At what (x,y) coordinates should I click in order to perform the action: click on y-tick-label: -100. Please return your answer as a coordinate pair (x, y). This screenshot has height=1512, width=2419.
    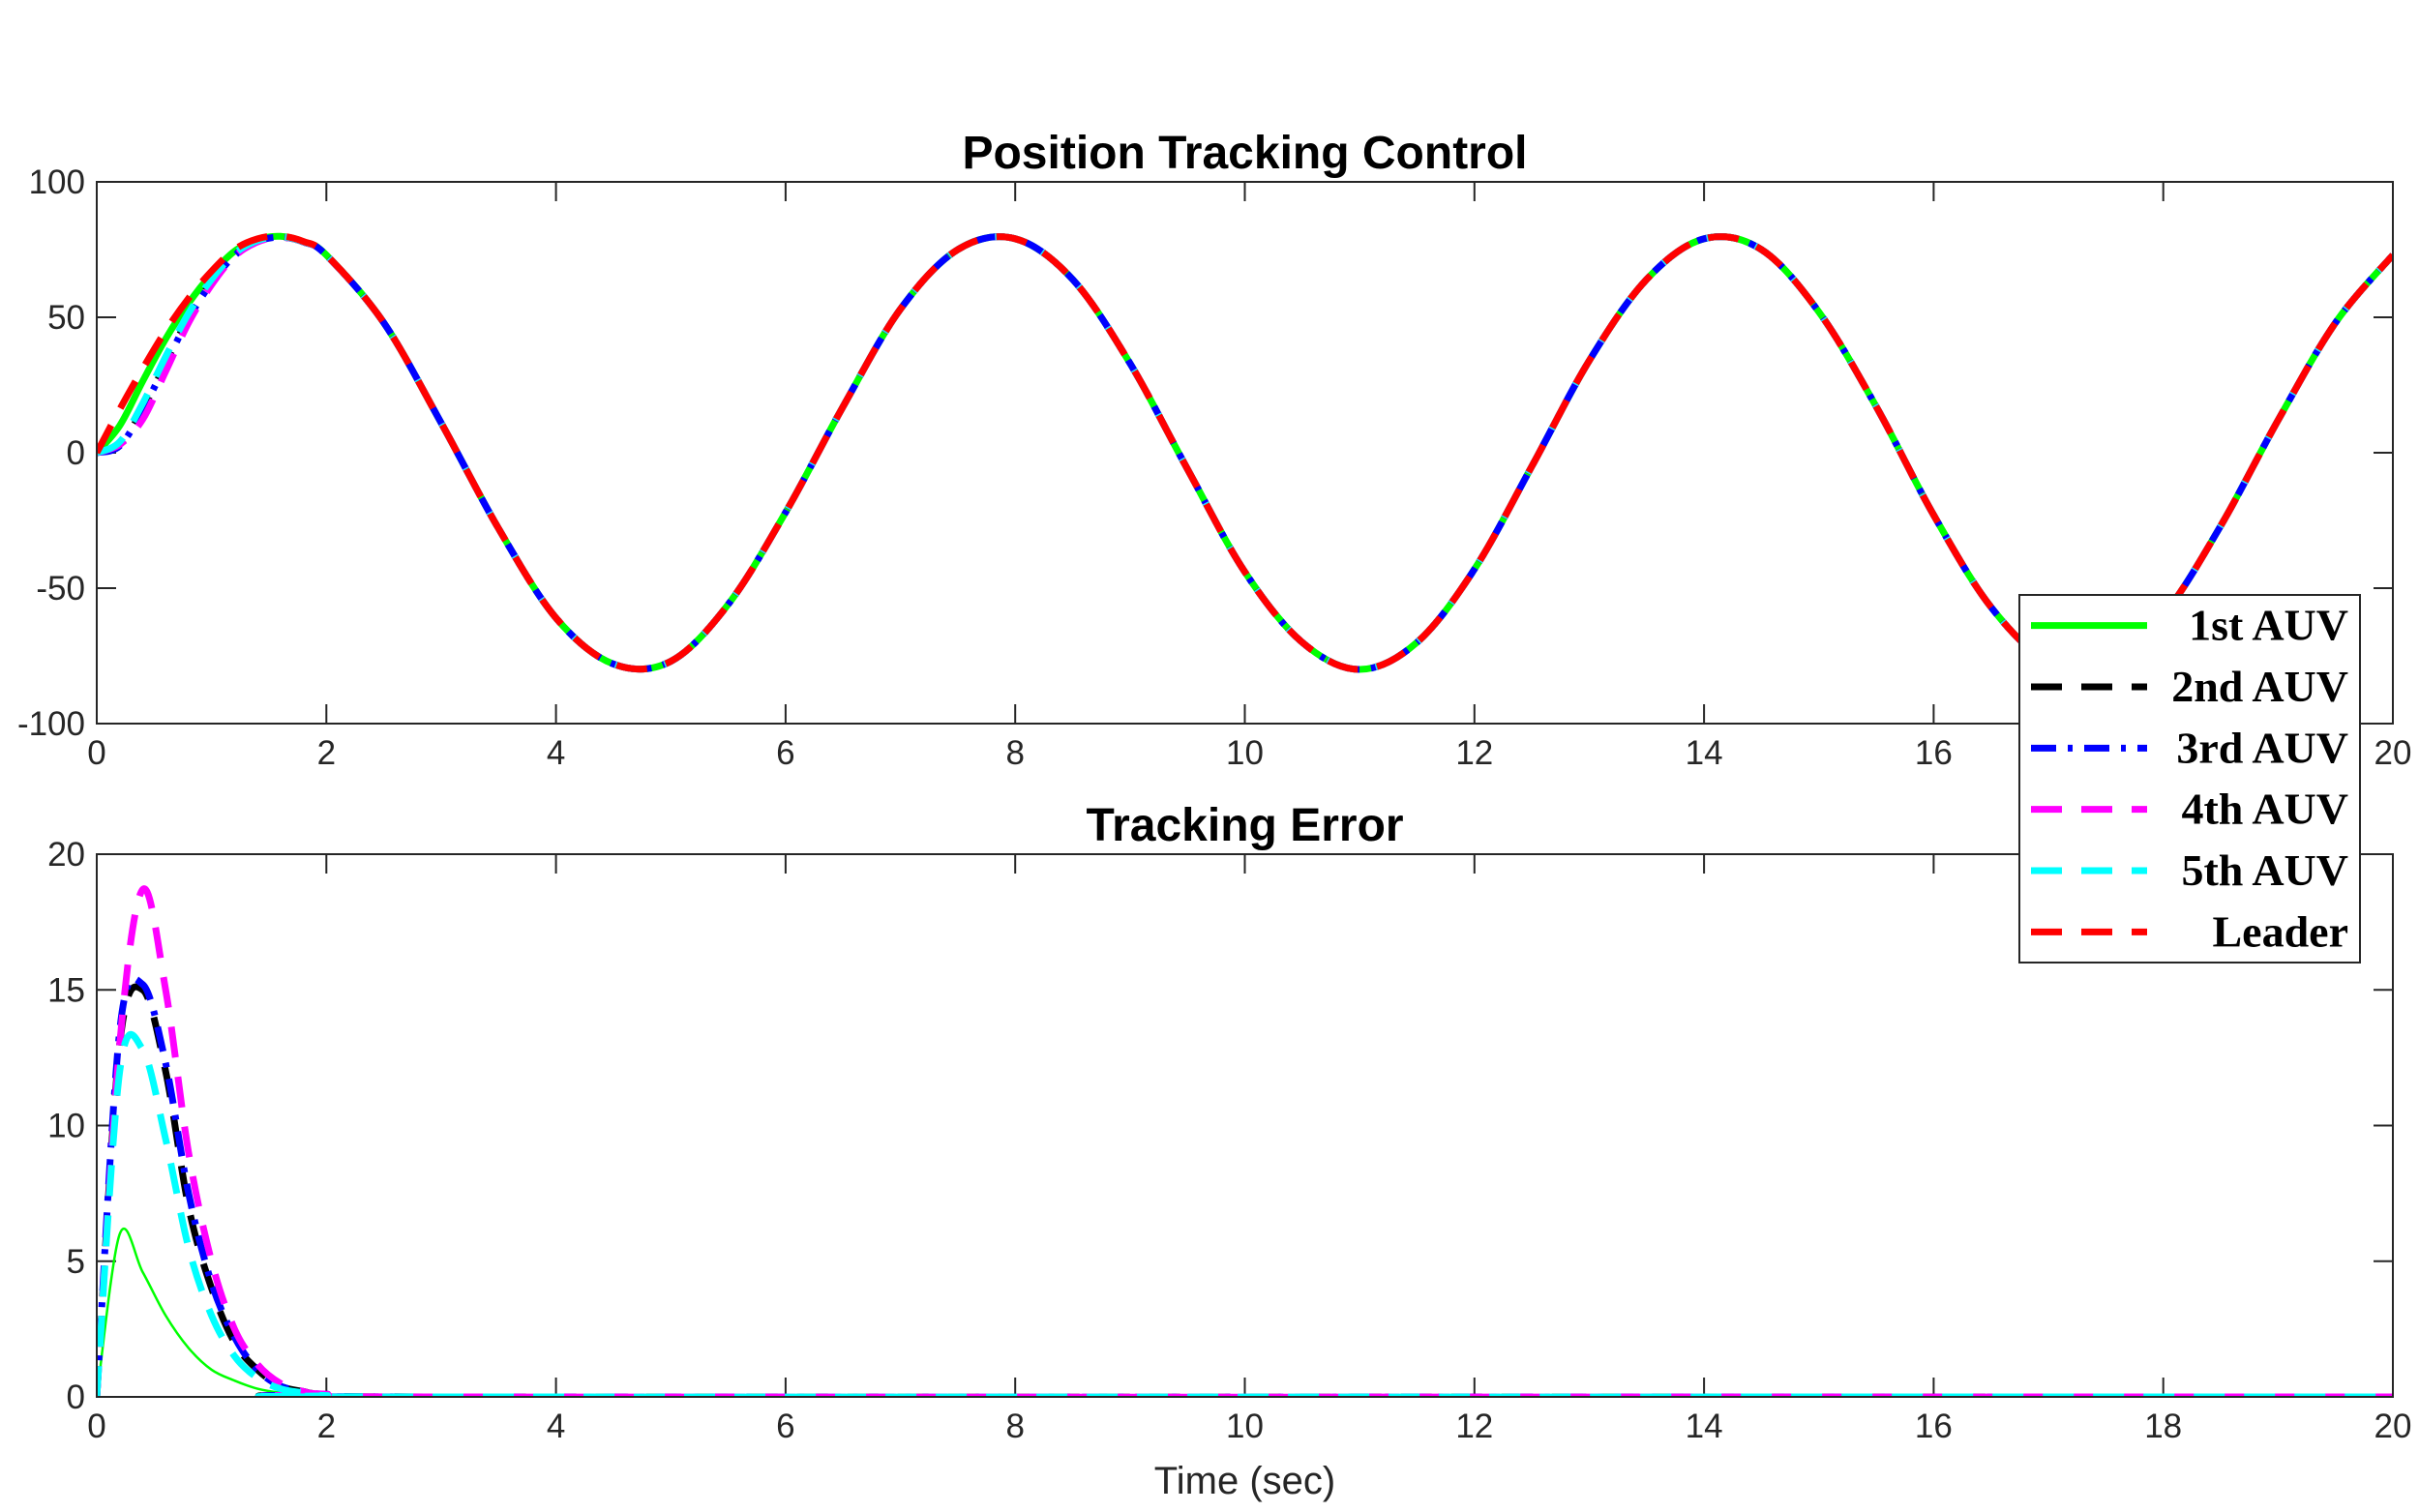
    Looking at the image, I should click on (51, 724).